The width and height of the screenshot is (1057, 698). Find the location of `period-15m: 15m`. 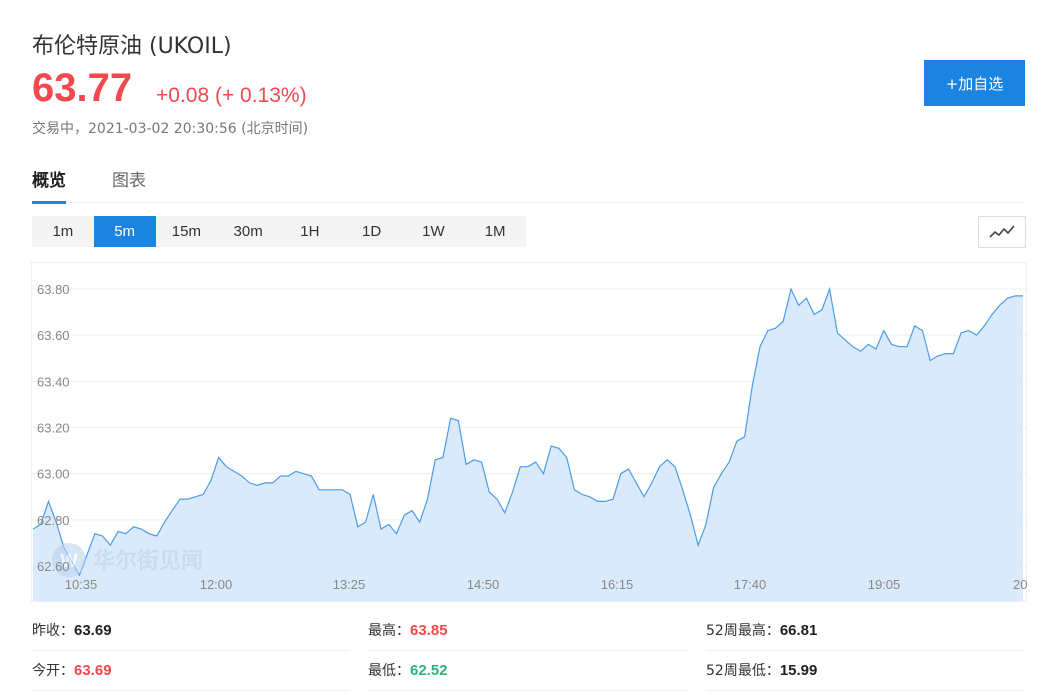

period-15m: 15m is located at coordinates (186, 231).